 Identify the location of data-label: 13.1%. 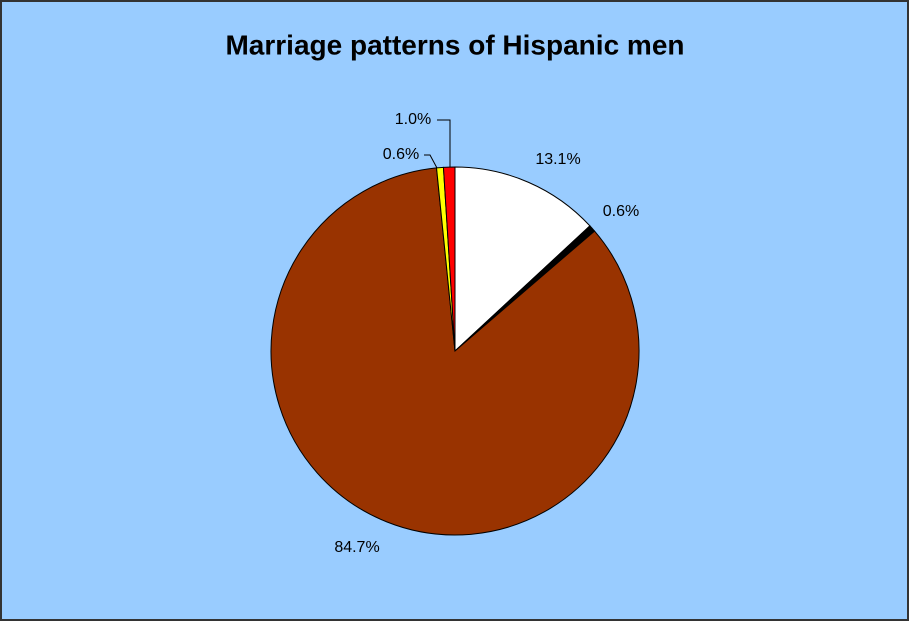
(557, 159).